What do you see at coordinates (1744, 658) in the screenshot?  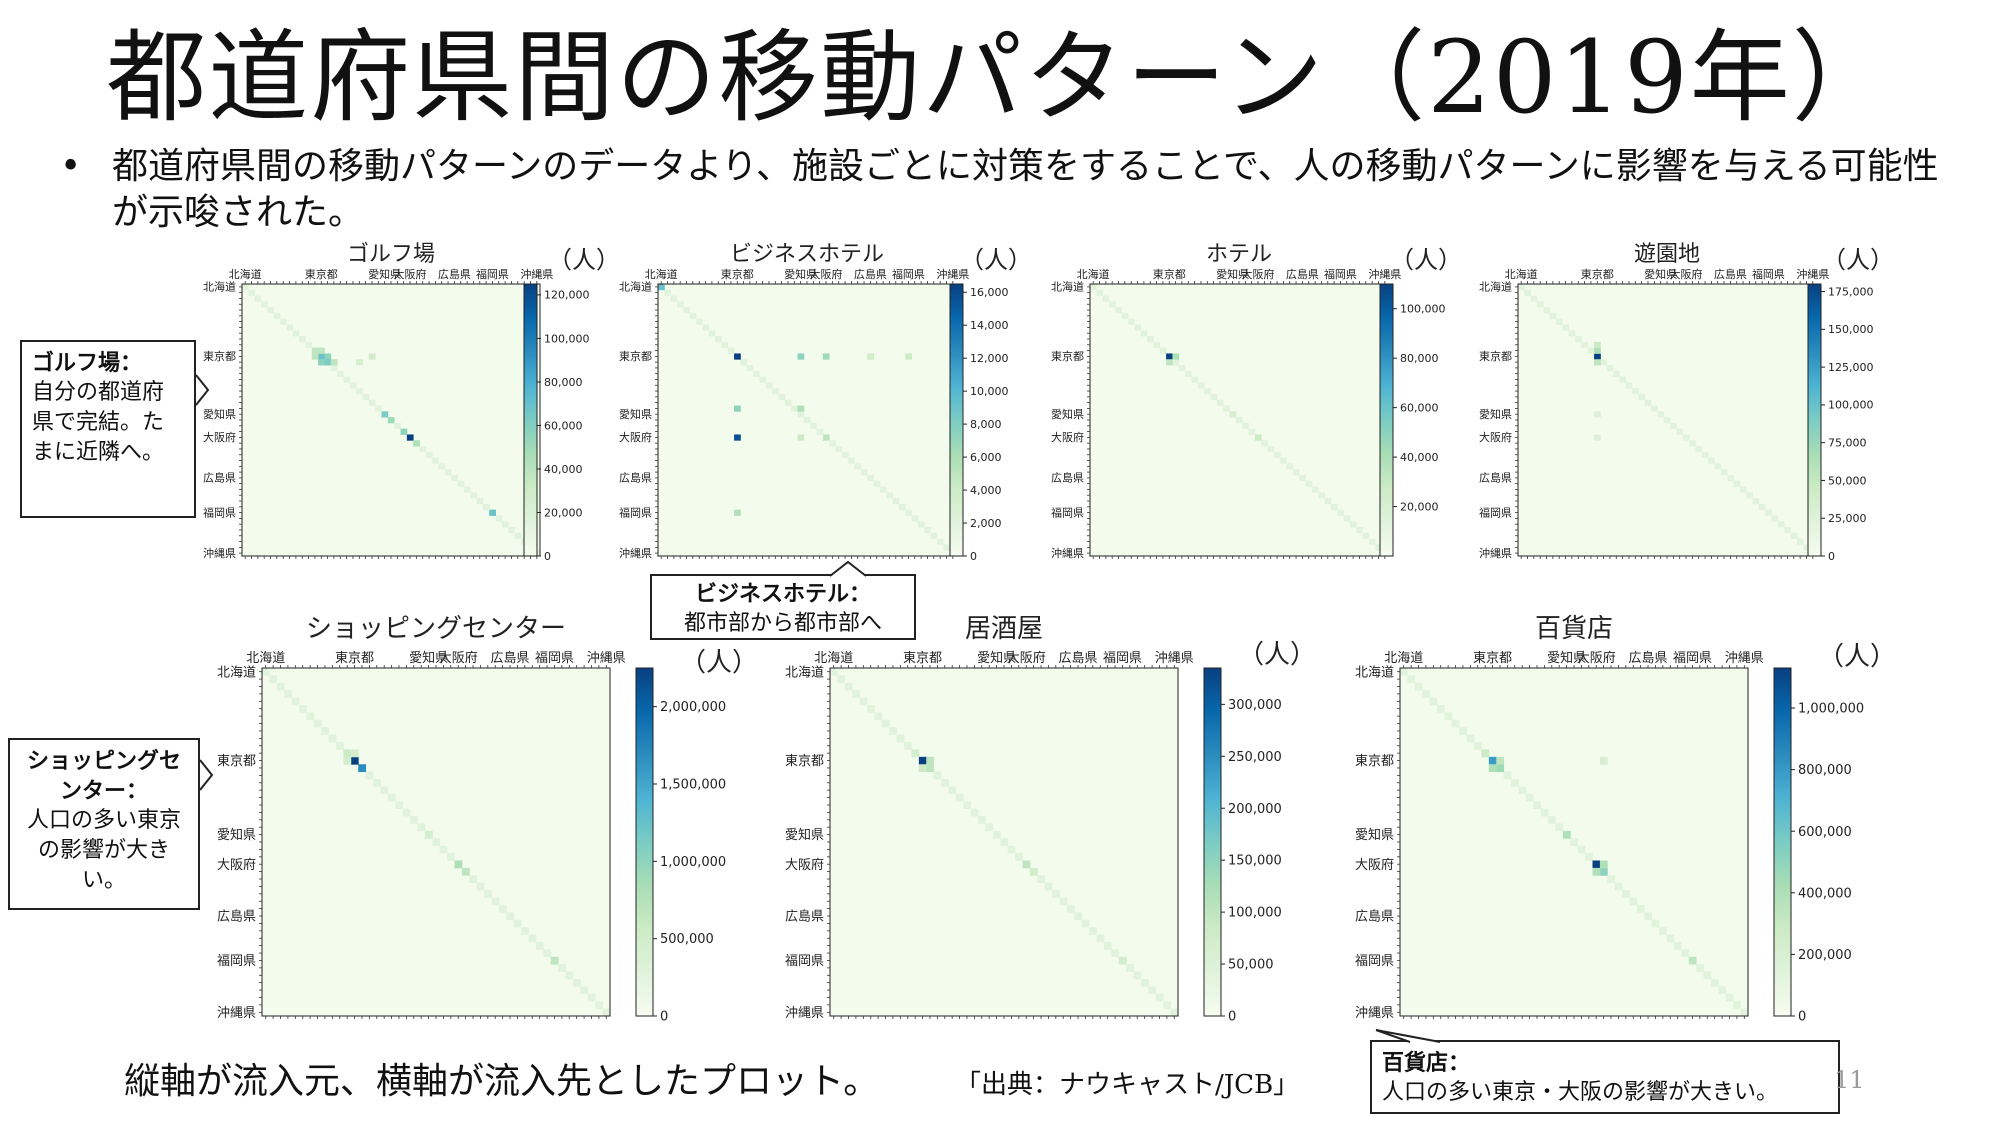 I see `x-tick-label: 沖縄県` at bounding box center [1744, 658].